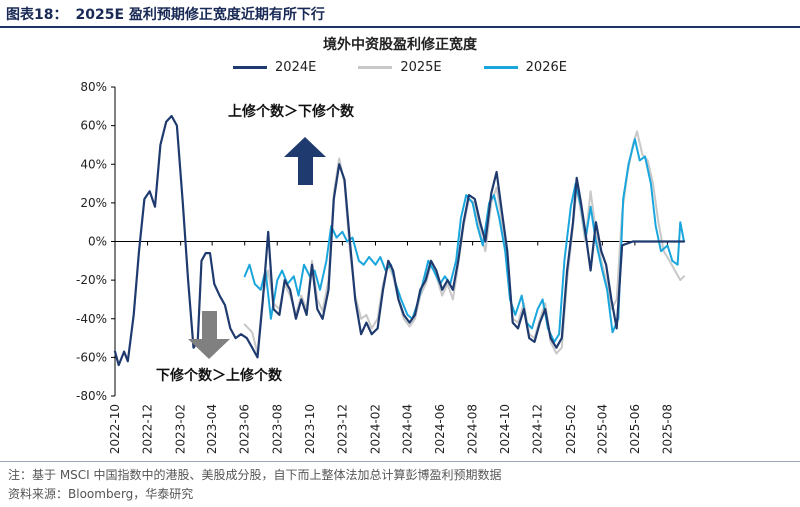  Describe the element at coordinates (93, 87) in the screenshot. I see `y-tick-label: 80%` at that location.